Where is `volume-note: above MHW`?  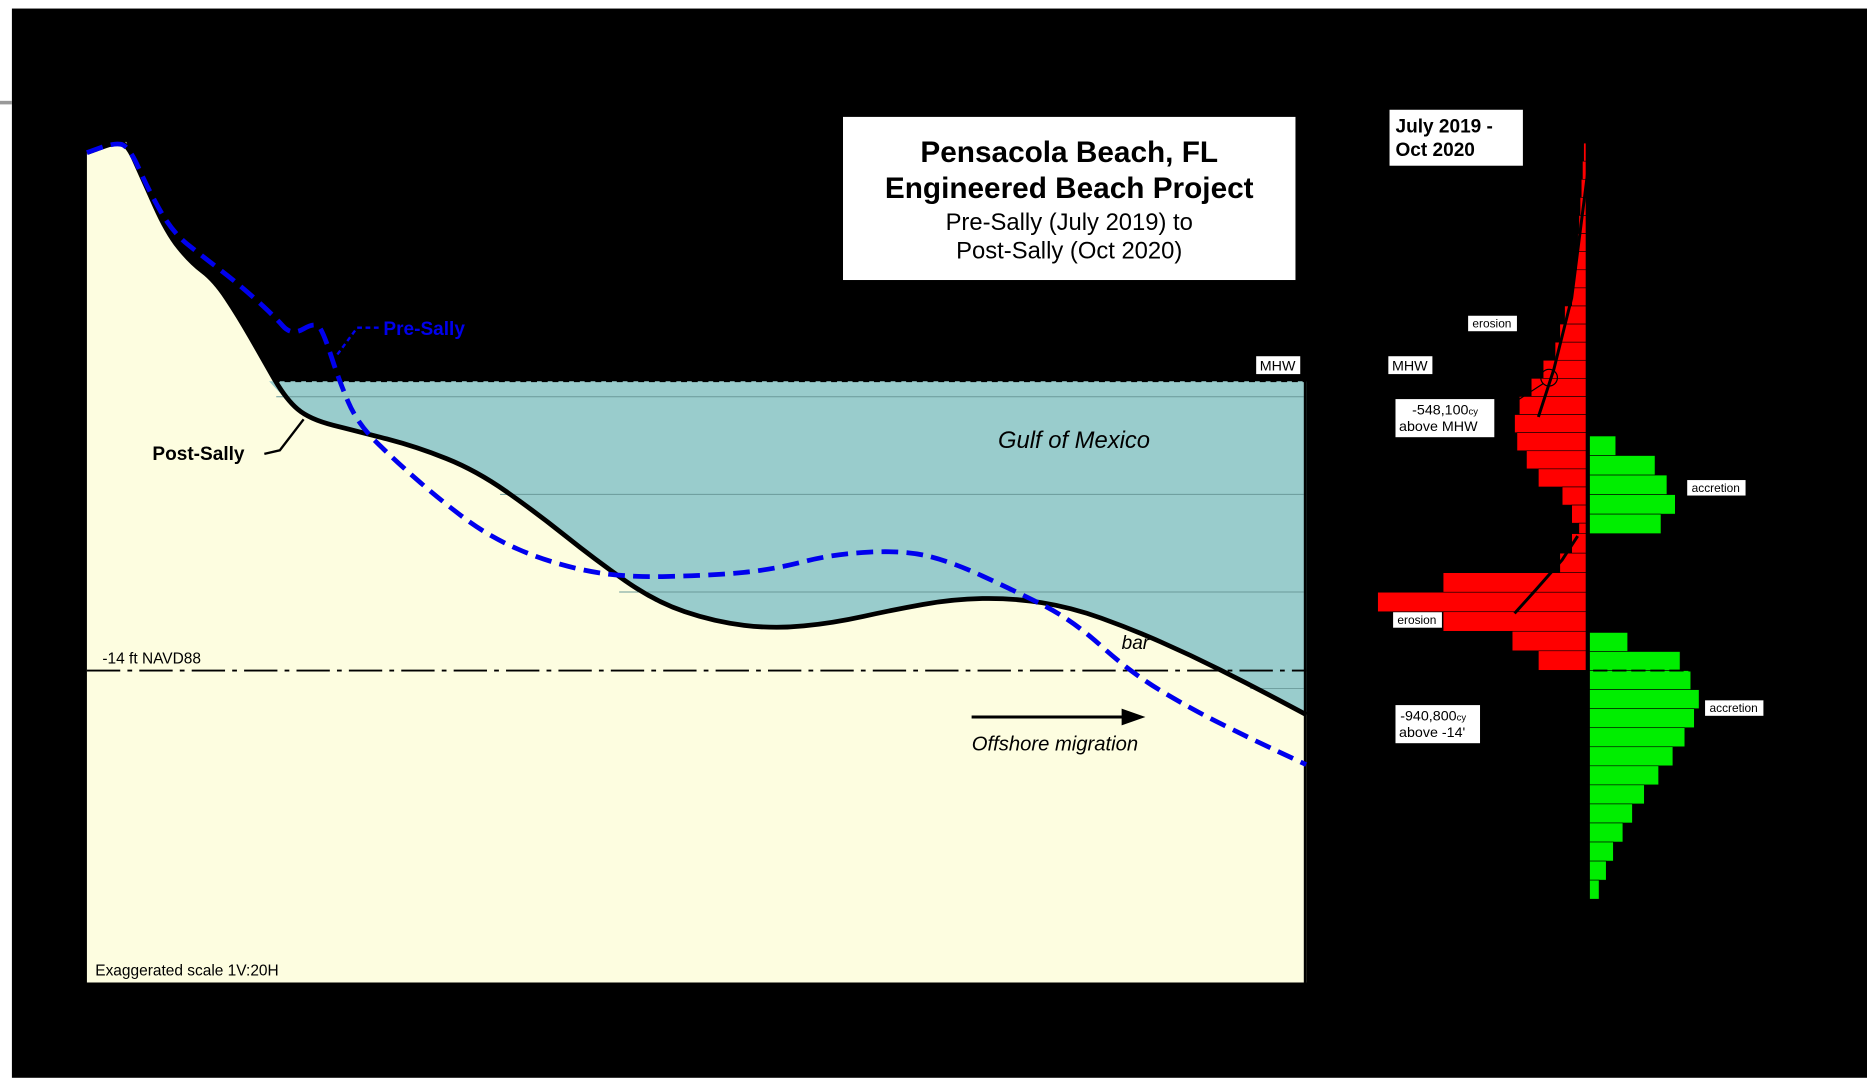
volume-note: above MHW is located at coordinates (1438, 427).